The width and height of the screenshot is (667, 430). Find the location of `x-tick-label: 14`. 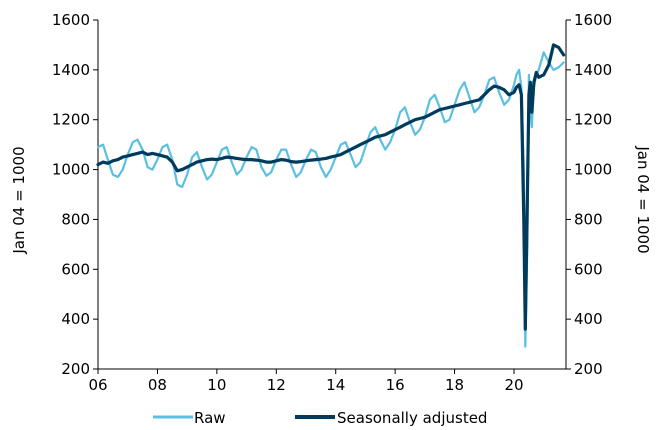

x-tick-label: 14 is located at coordinates (335, 385).